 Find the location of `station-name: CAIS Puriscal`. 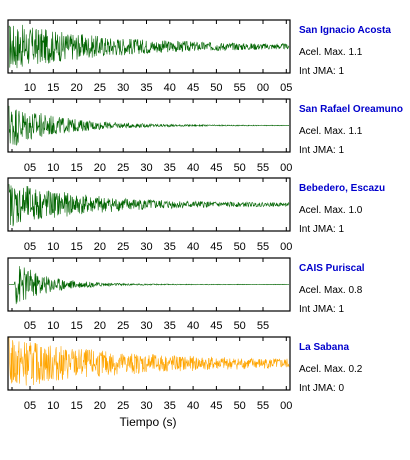

station-name: CAIS Puriscal is located at coordinates (332, 268).